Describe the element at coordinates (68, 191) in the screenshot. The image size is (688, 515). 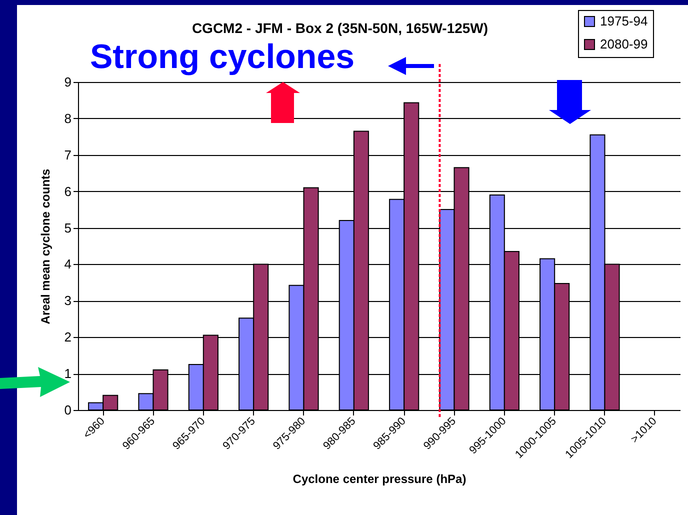
I see `y-tick-label: 6` at that location.